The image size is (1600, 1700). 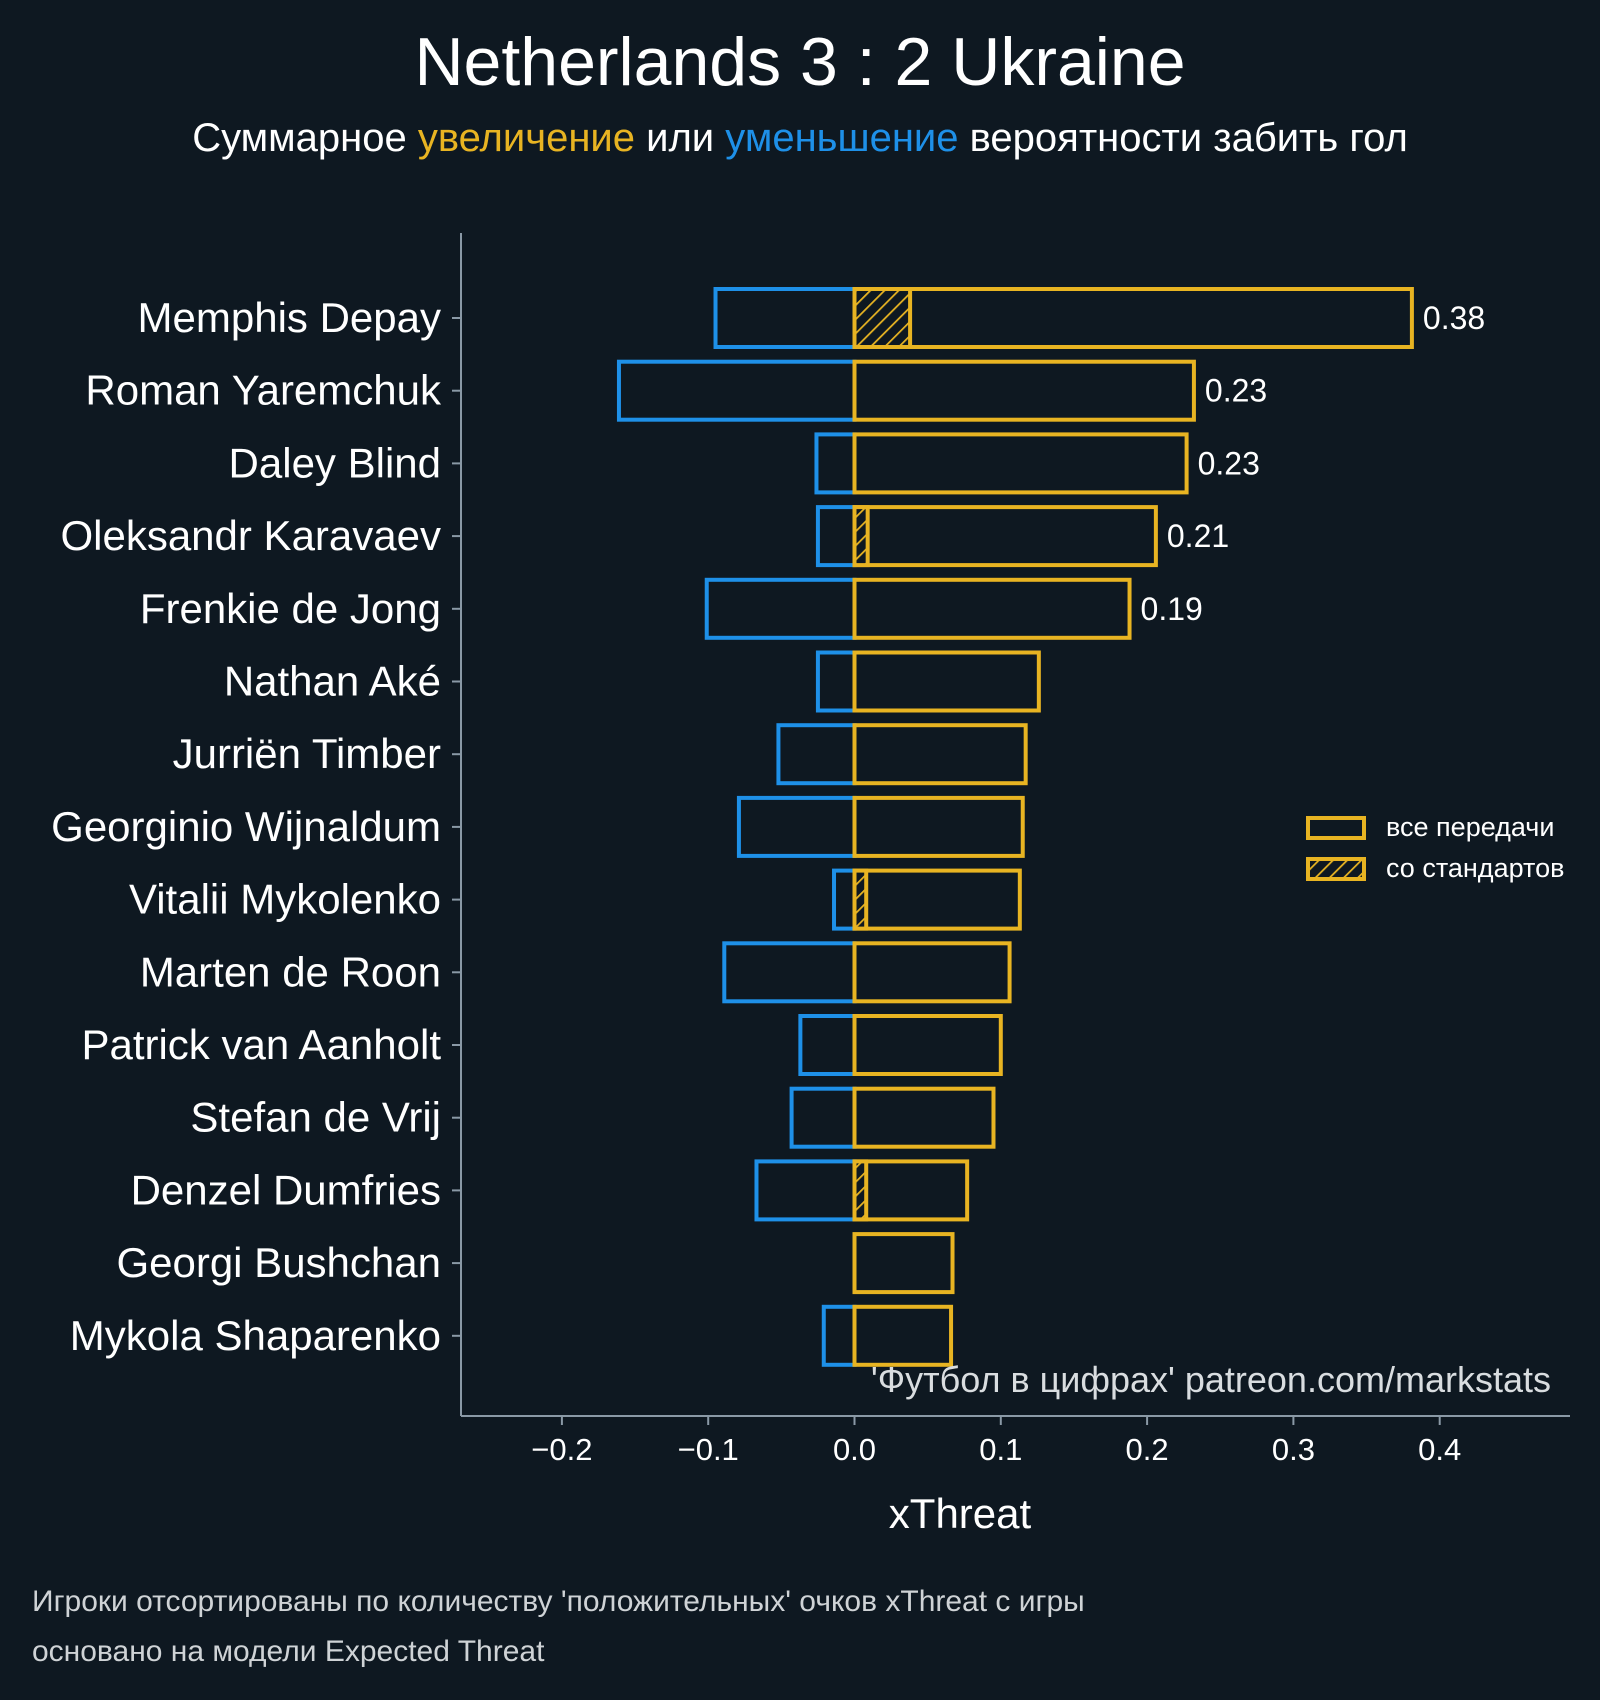 What do you see at coordinates (305, 138) in the screenshot?
I see `subtitle-part-1: Суммарное` at bounding box center [305, 138].